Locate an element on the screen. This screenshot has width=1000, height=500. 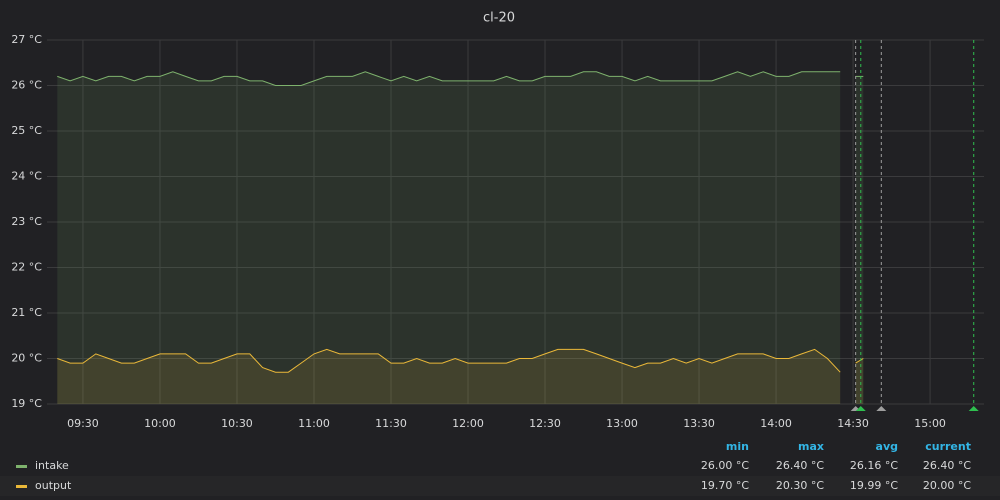
y-tick-label: 19 °C is located at coordinates (26, 403).